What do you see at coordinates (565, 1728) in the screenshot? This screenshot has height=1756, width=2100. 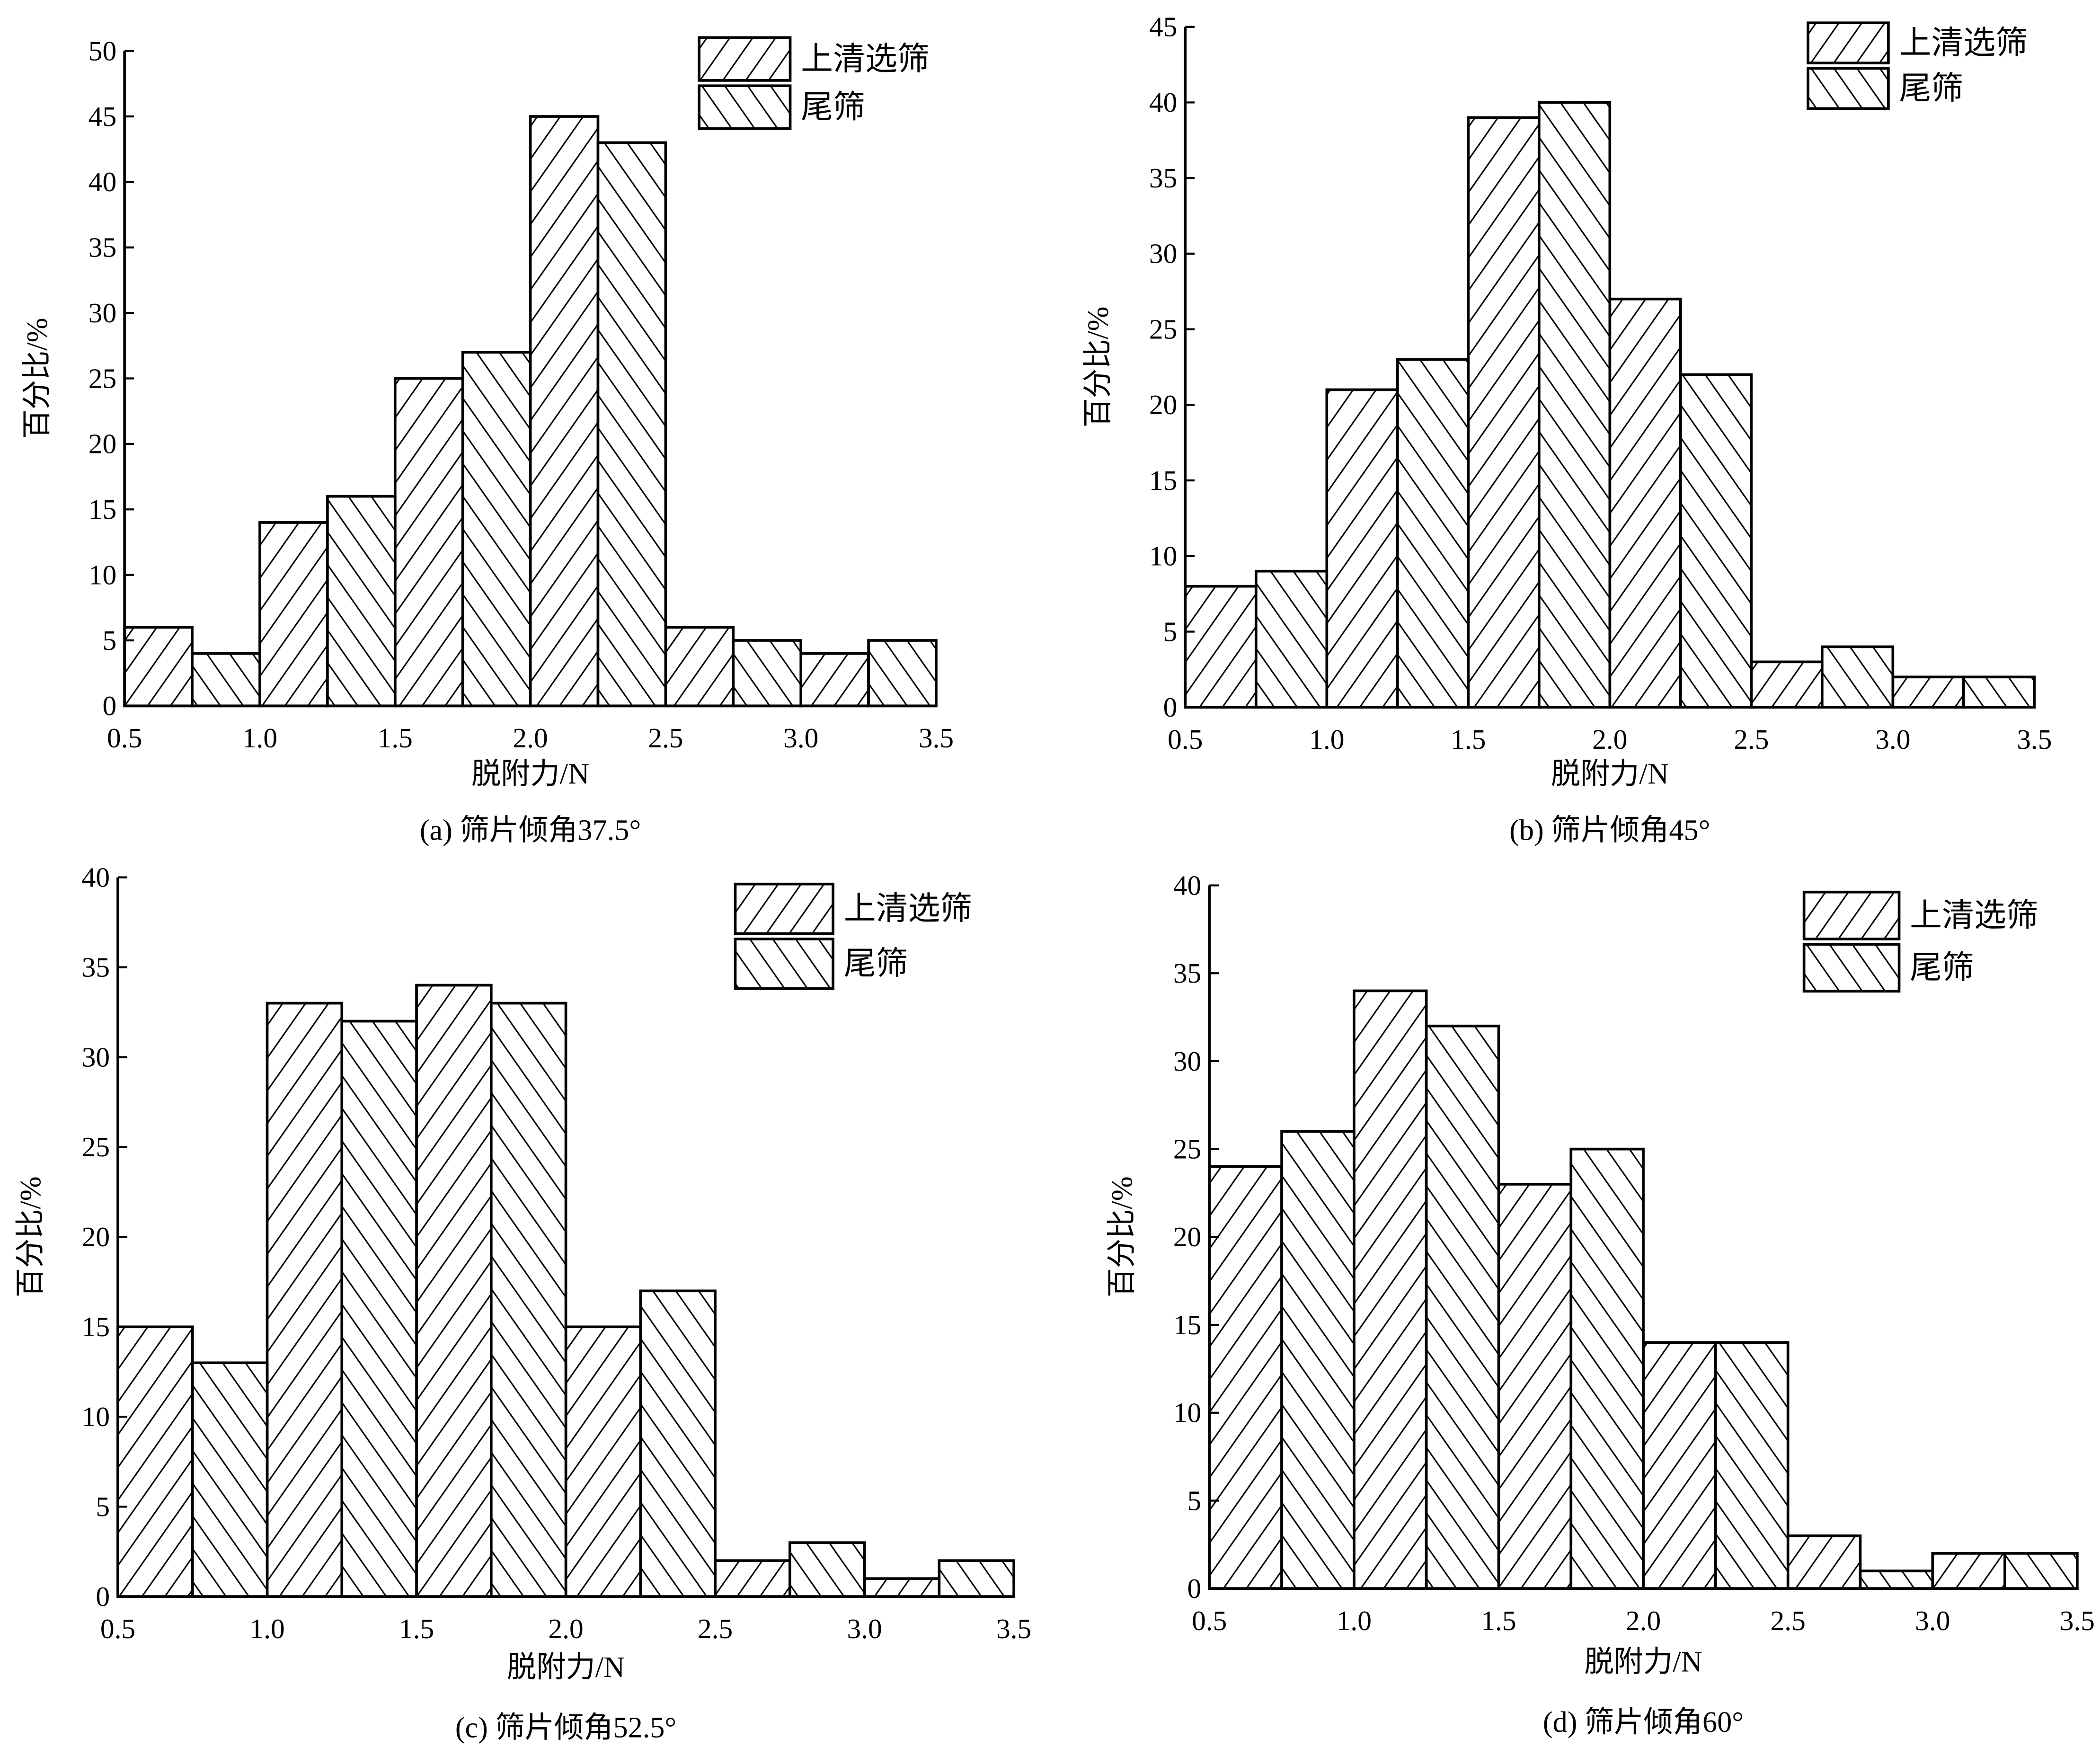 I see `chart-caption: (c) 筛片倾角52.5°` at bounding box center [565, 1728].